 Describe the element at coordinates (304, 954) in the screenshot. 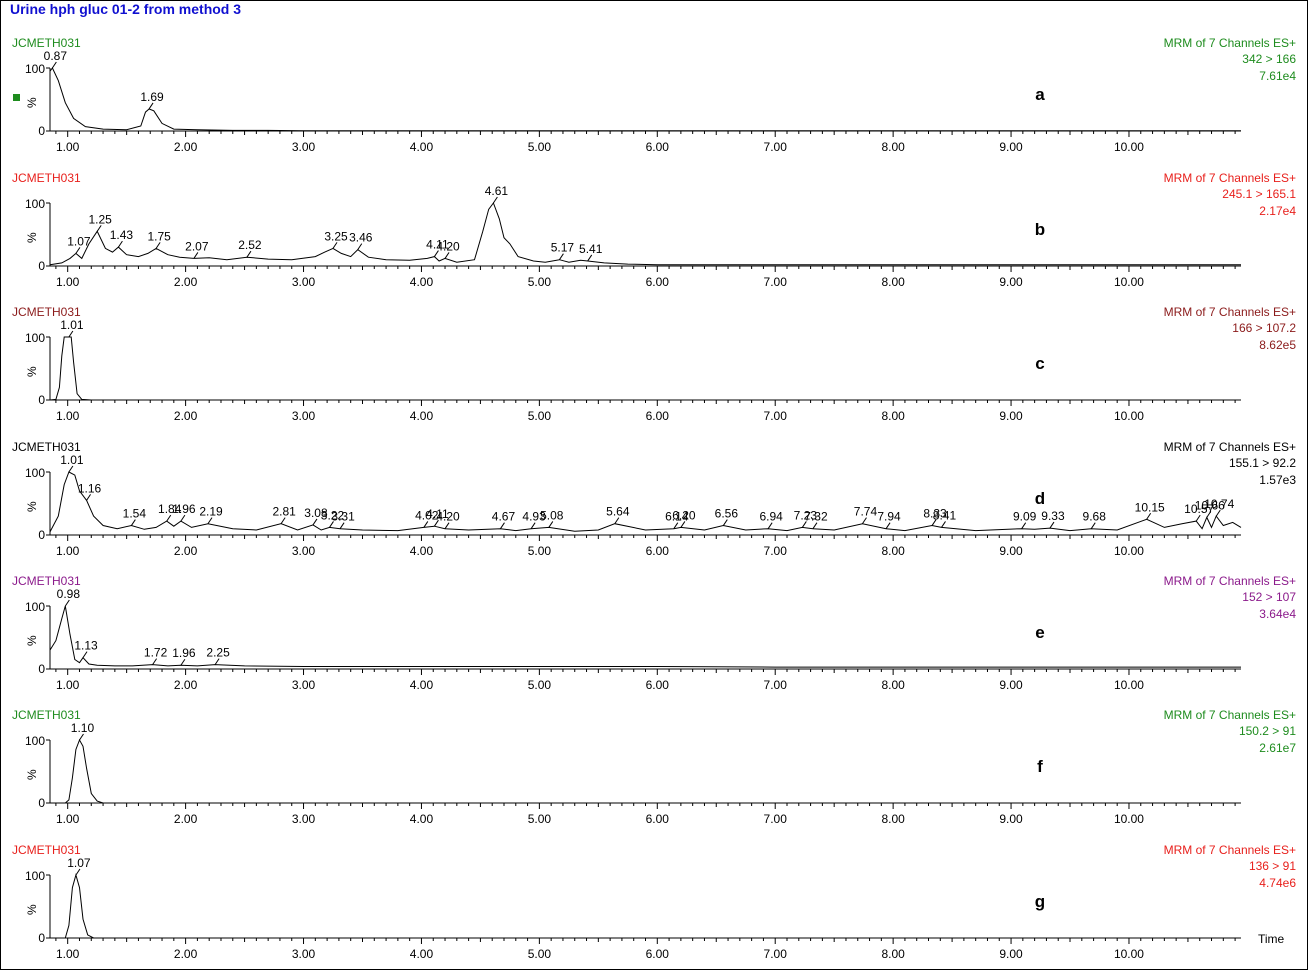

I see `panel-g-x-tick-label: 3.00` at that location.